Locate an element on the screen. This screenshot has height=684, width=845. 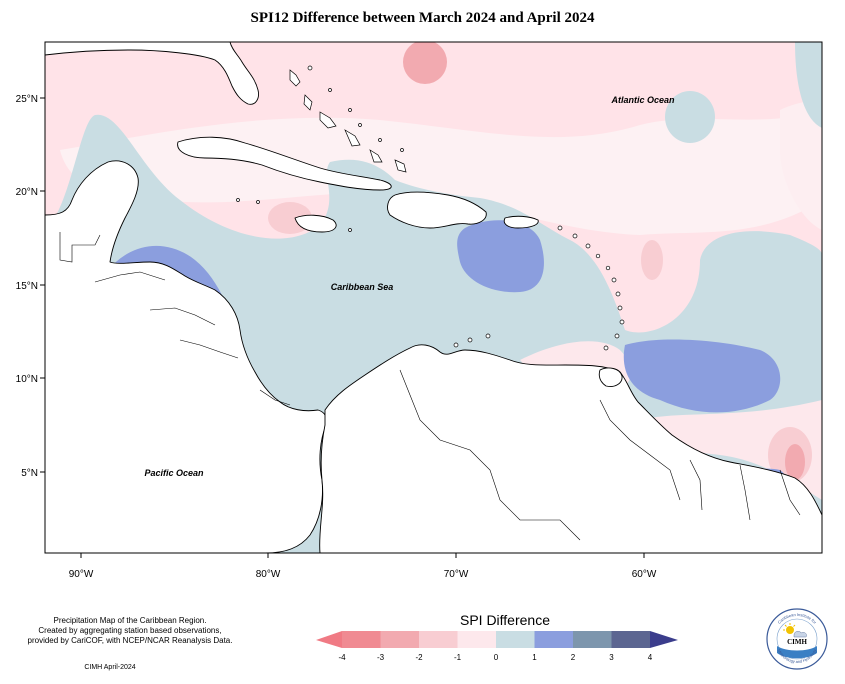
spi-zone-florida-pink is located at coordinates (425, 63).